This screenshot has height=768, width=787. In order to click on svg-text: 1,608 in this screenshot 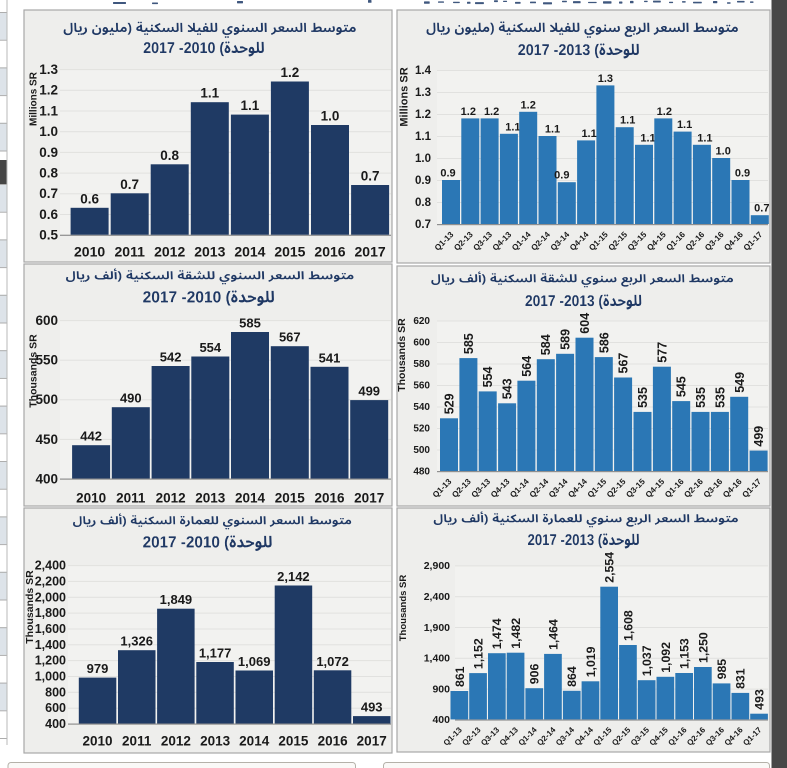, I will do `click(628, 625)`.